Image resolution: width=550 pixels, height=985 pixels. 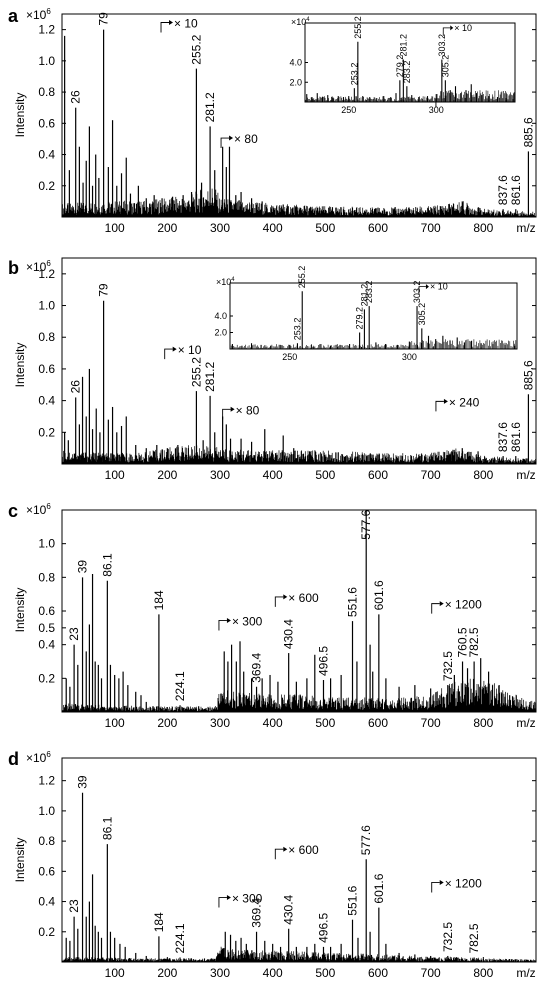 I want to click on scale-factor-label: × 1200, so click(x=463, y=605).